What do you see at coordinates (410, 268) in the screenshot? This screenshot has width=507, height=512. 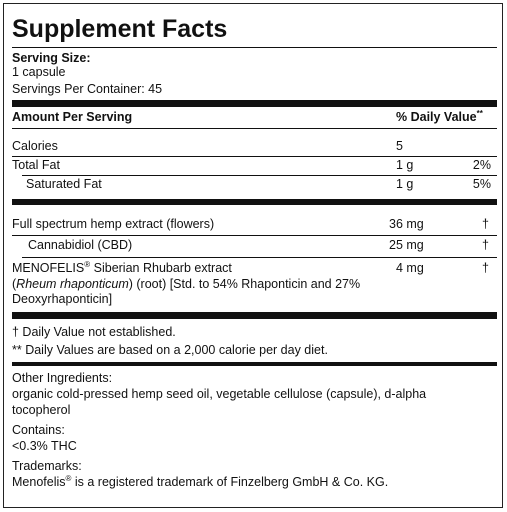 I see `ingredient-amount: 4 mg` at bounding box center [410, 268].